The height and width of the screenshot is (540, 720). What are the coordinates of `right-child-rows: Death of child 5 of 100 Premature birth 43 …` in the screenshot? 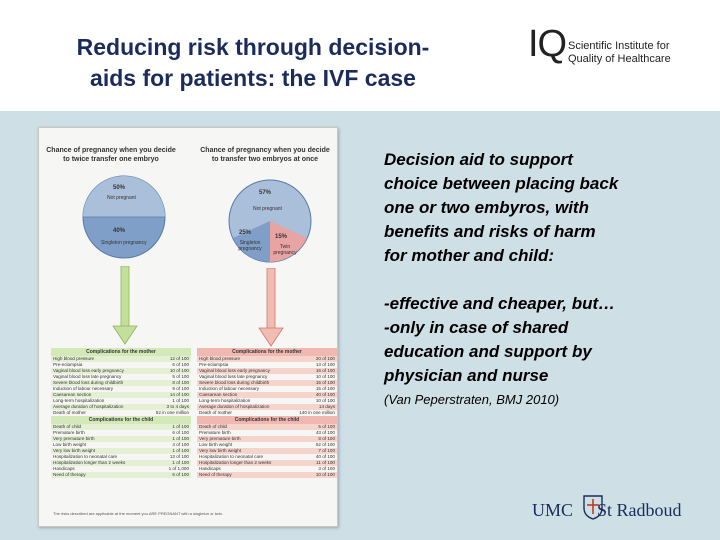 It's located at (267, 451).